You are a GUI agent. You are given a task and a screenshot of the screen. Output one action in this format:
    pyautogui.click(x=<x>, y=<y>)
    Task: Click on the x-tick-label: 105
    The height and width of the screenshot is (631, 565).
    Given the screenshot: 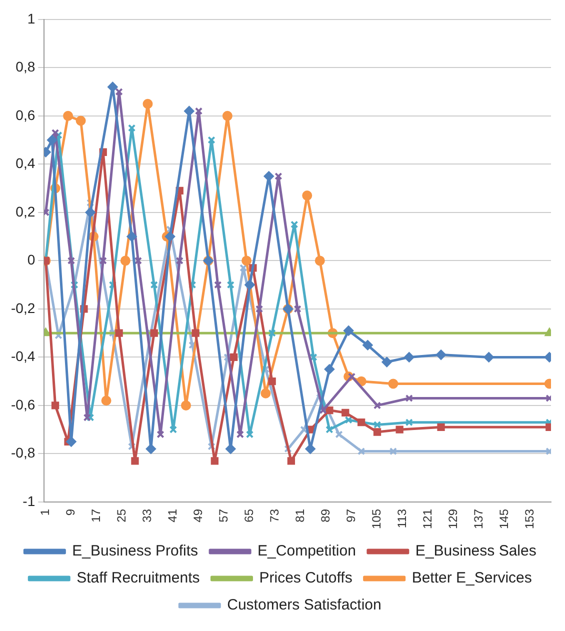 What is the action you would take?
    pyautogui.click(x=377, y=519)
    